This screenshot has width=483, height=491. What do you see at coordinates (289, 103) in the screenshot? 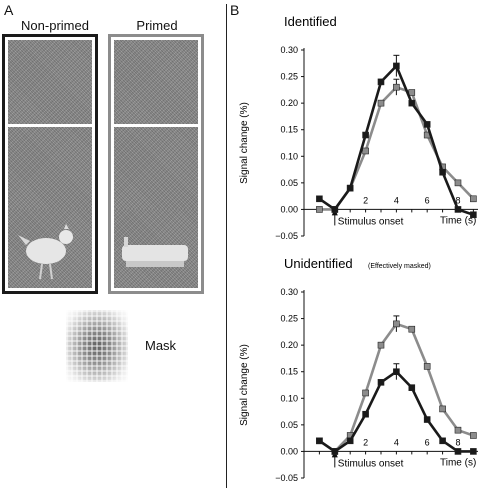
I see `c0-y-tick-label: 0.20` at bounding box center [289, 103].